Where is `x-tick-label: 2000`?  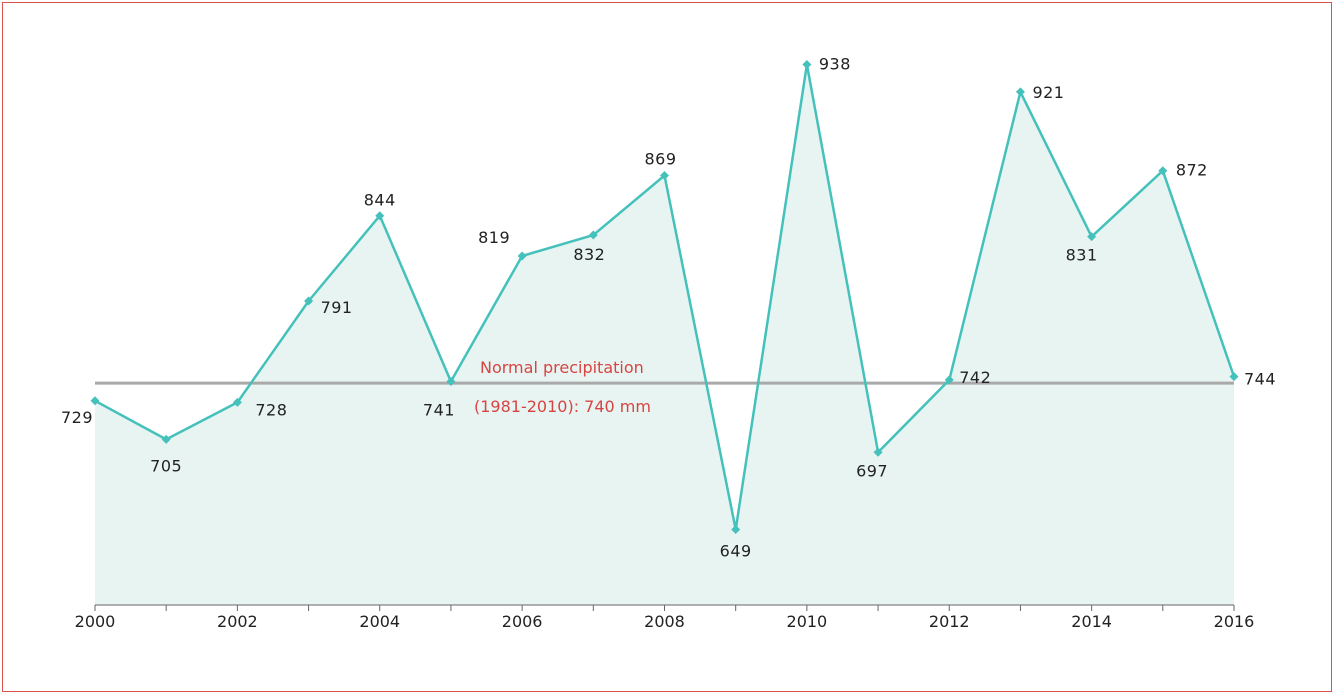
x-tick-label: 2000 is located at coordinates (95, 621).